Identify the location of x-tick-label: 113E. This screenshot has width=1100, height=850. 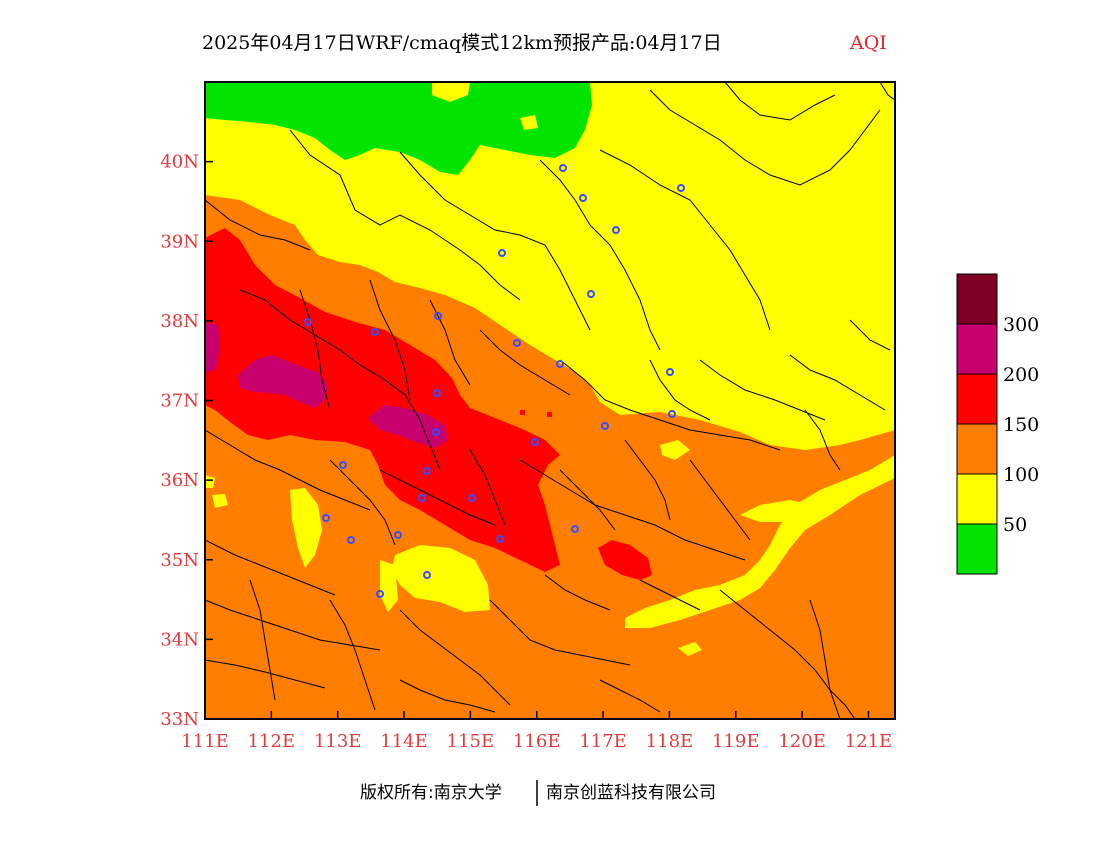
(338, 741).